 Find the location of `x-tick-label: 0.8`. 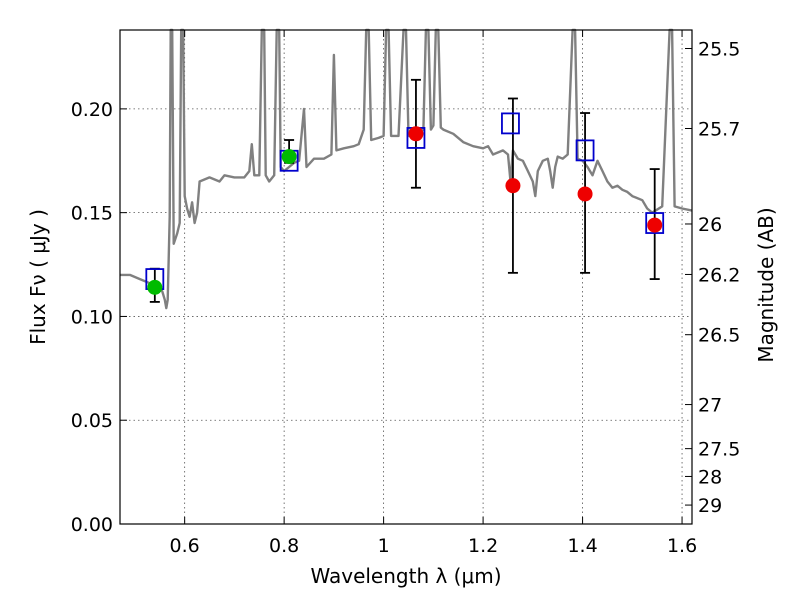

x-tick-label: 0.8 is located at coordinates (284, 546).